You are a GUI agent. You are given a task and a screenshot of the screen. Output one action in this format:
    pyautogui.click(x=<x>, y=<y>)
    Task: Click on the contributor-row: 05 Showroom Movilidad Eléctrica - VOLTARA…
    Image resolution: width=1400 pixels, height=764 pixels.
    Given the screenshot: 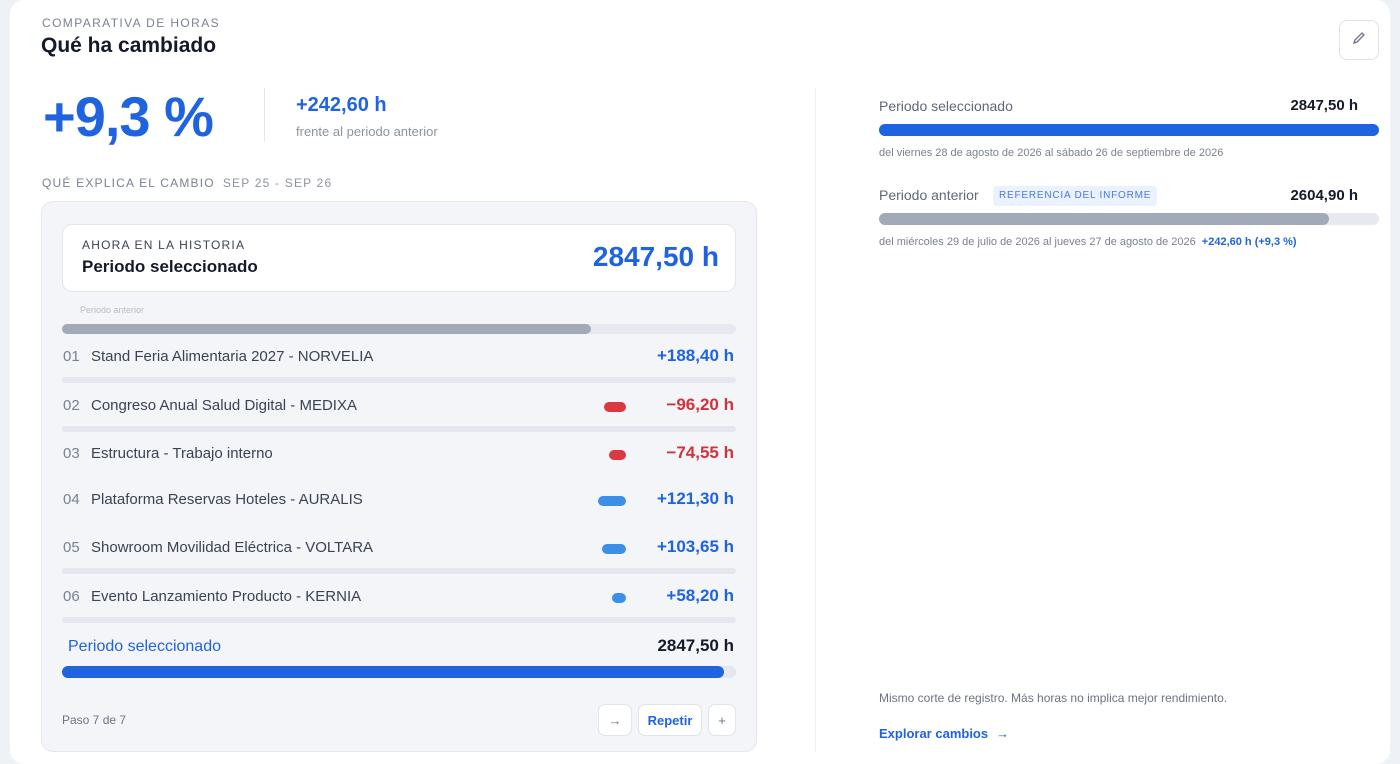 What is the action you would take?
    pyautogui.click(x=399, y=557)
    